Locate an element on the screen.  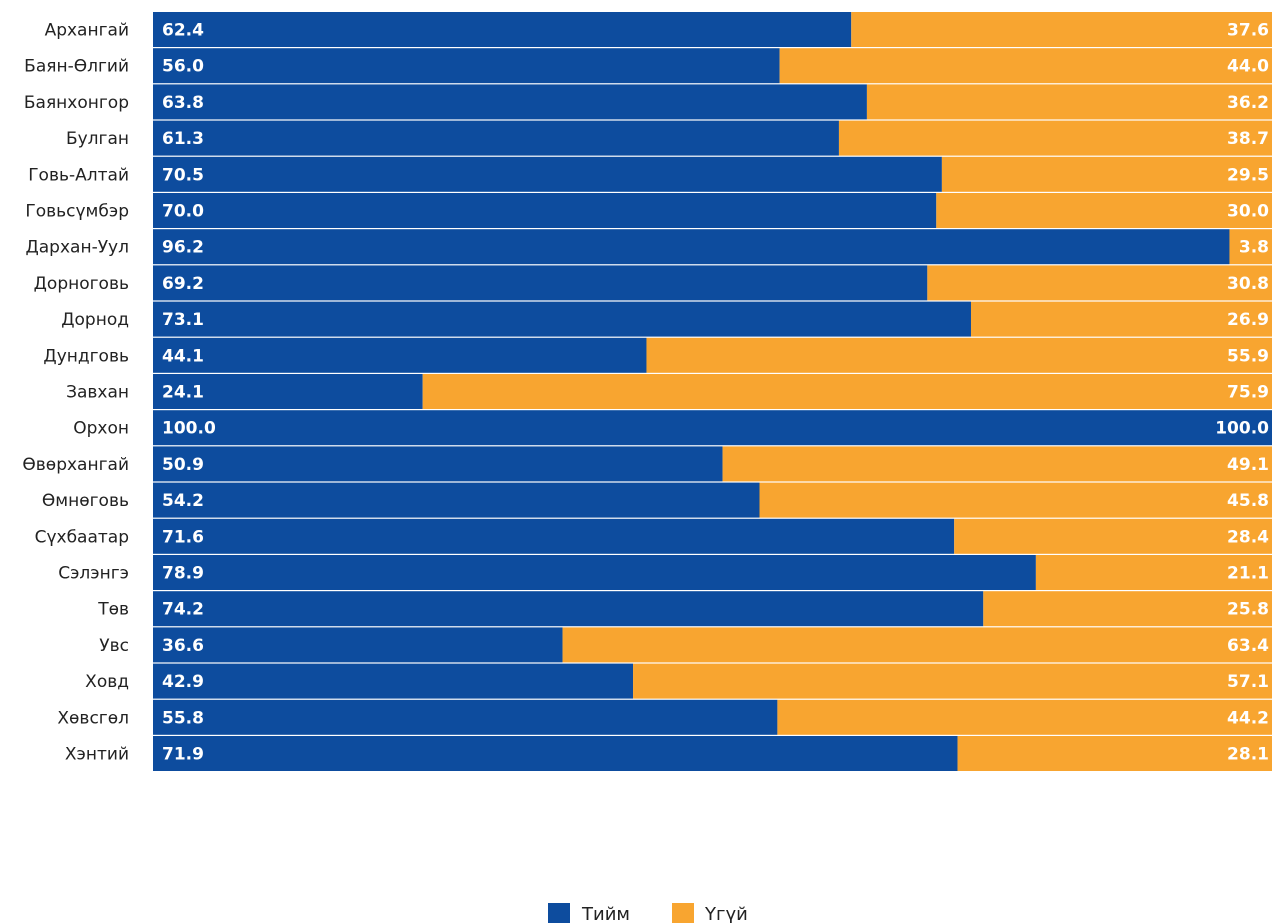
category-label-7: Дорноговь is located at coordinates (81, 284).